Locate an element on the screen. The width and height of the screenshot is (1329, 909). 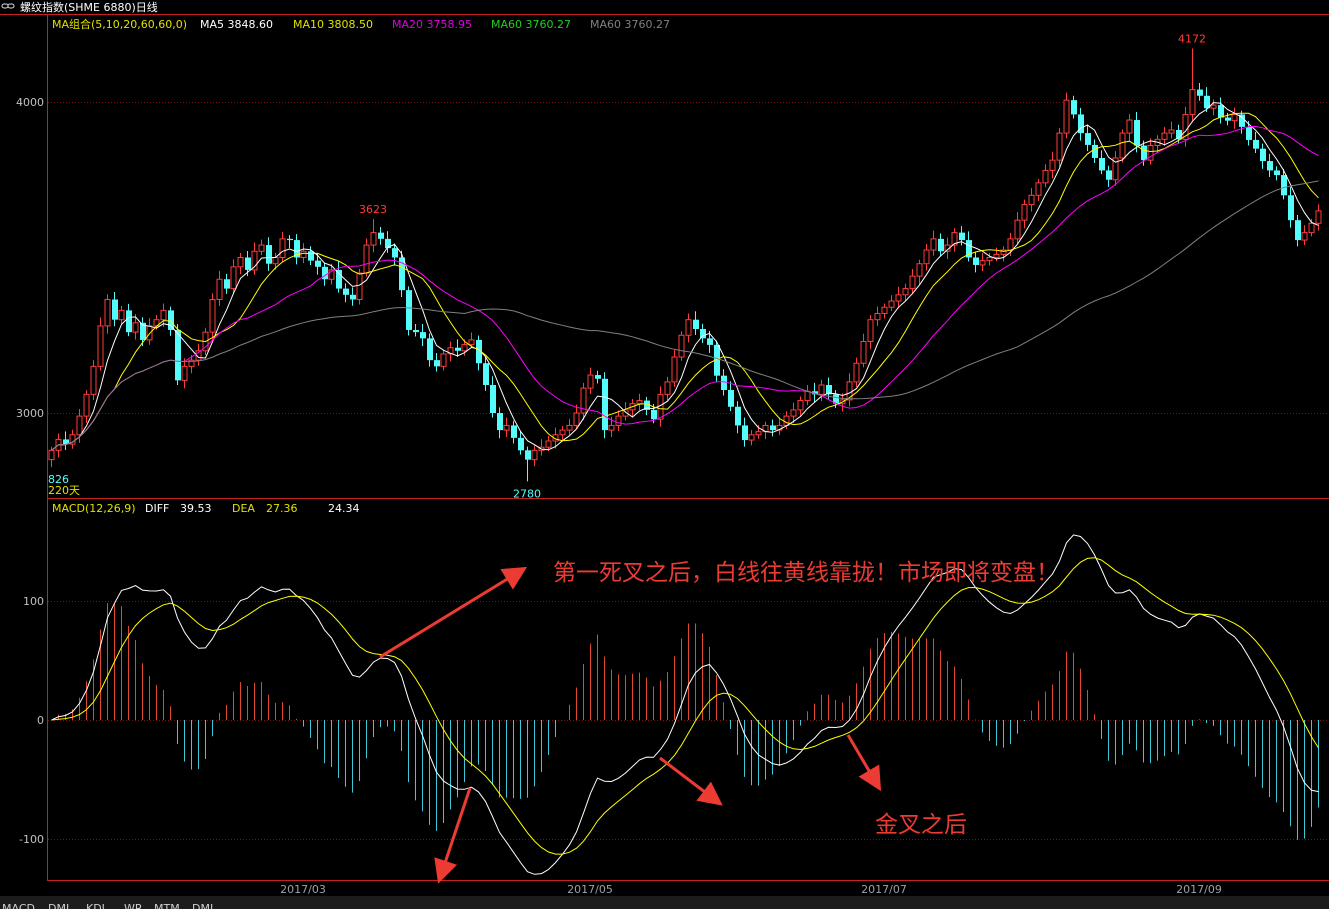
tab-wr: WR is located at coordinates (133, 905).